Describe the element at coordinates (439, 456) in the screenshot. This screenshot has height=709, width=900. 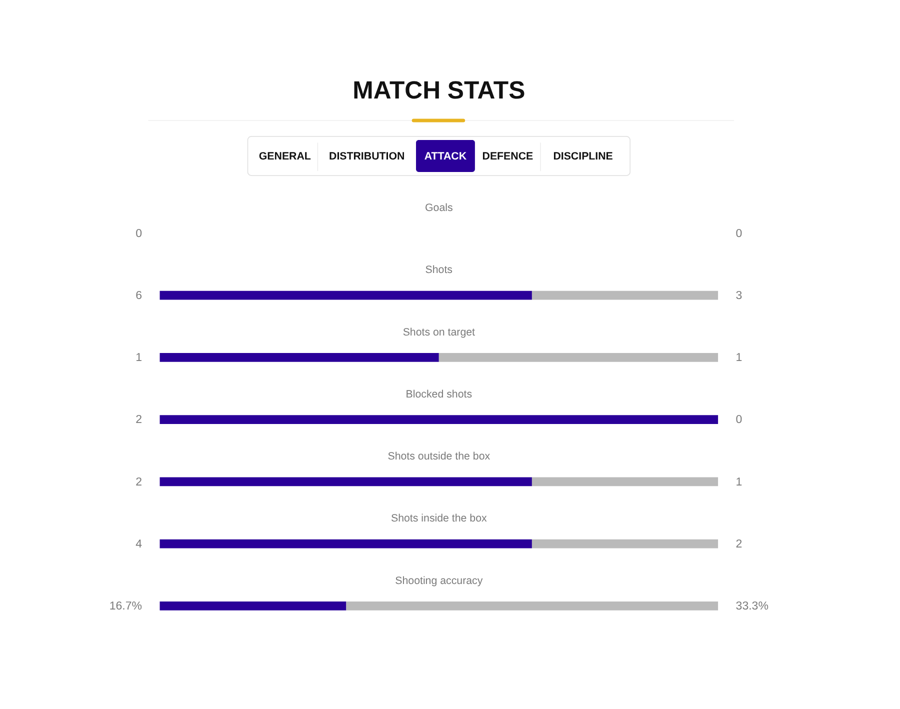
I see `y-tick-label: Shots outside the box` at that location.